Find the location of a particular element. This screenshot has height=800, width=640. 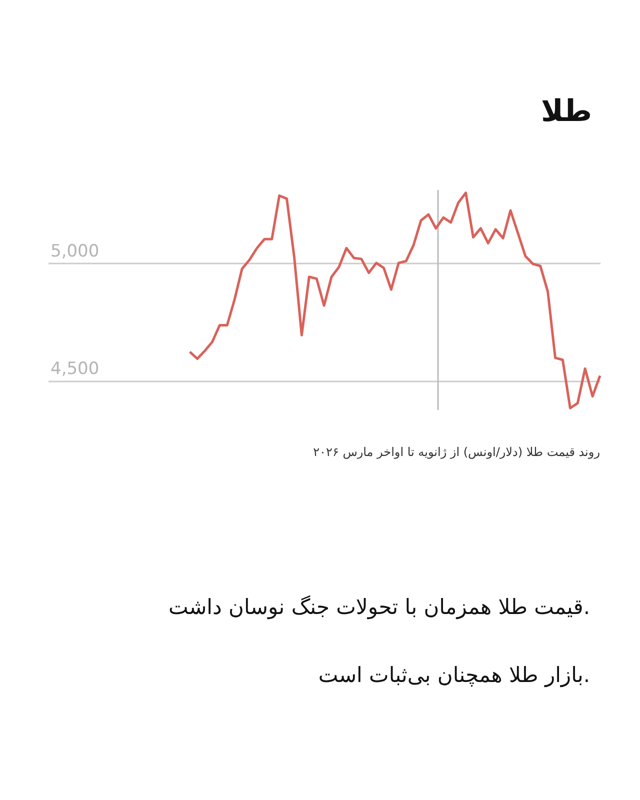

y-tick-label: 4,500 is located at coordinates (75, 369).